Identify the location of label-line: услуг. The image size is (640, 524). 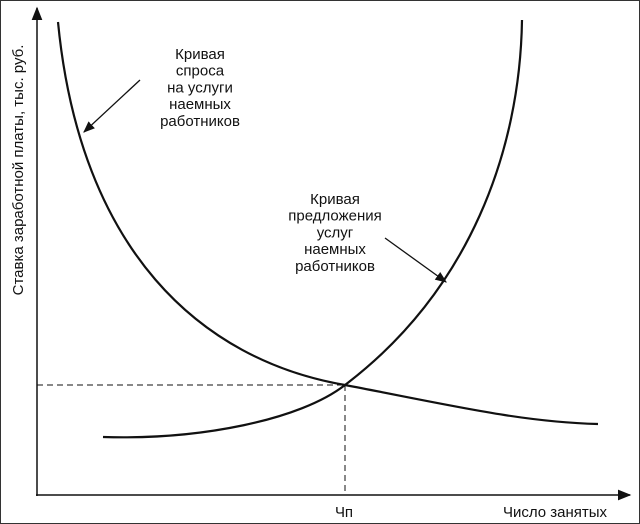
(335, 232).